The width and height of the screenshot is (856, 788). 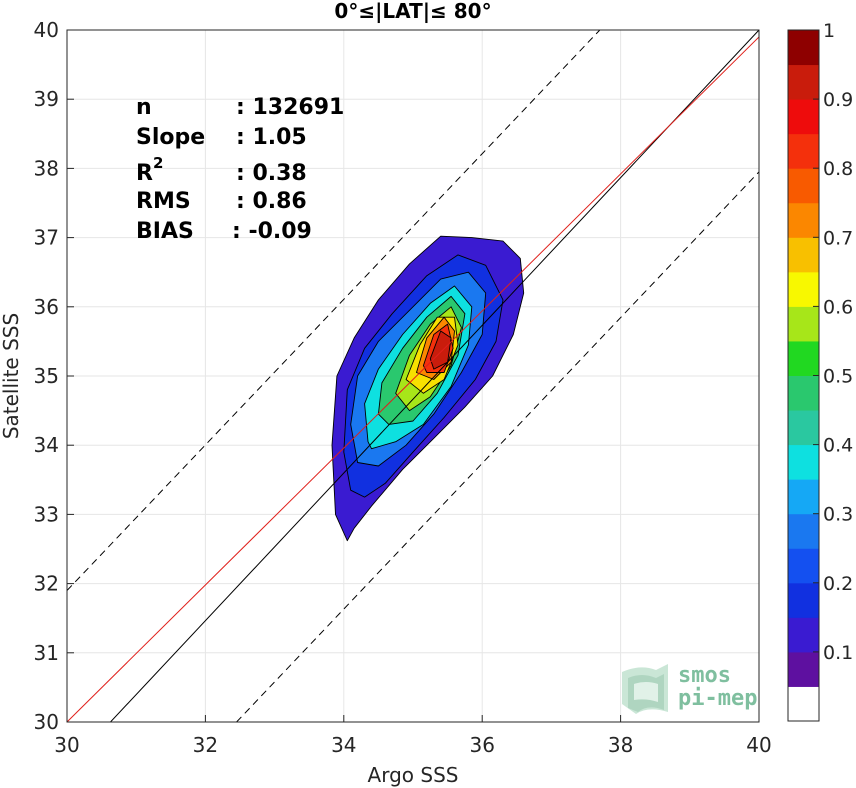 What do you see at coordinates (46, 168) in the screenshot?
I see `y-tick-label: 38` at bounding box center [46, 168].